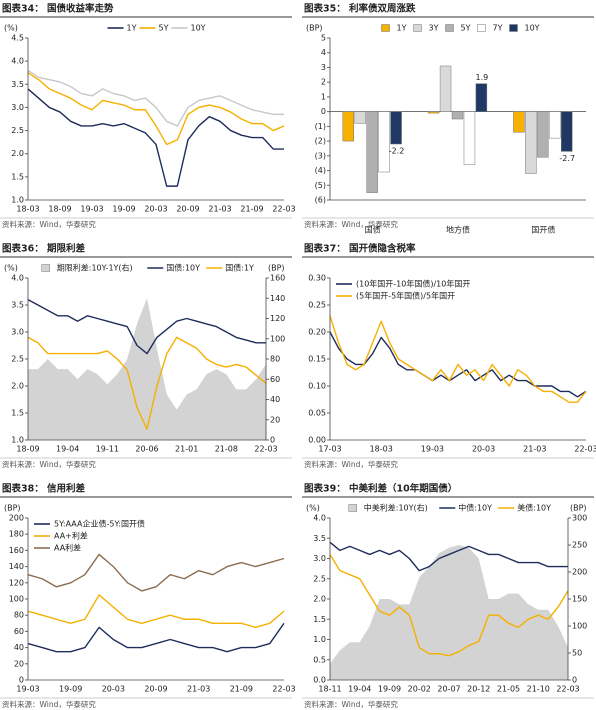  I want to click on x-tick-label: 20-06, so click(146, 449).